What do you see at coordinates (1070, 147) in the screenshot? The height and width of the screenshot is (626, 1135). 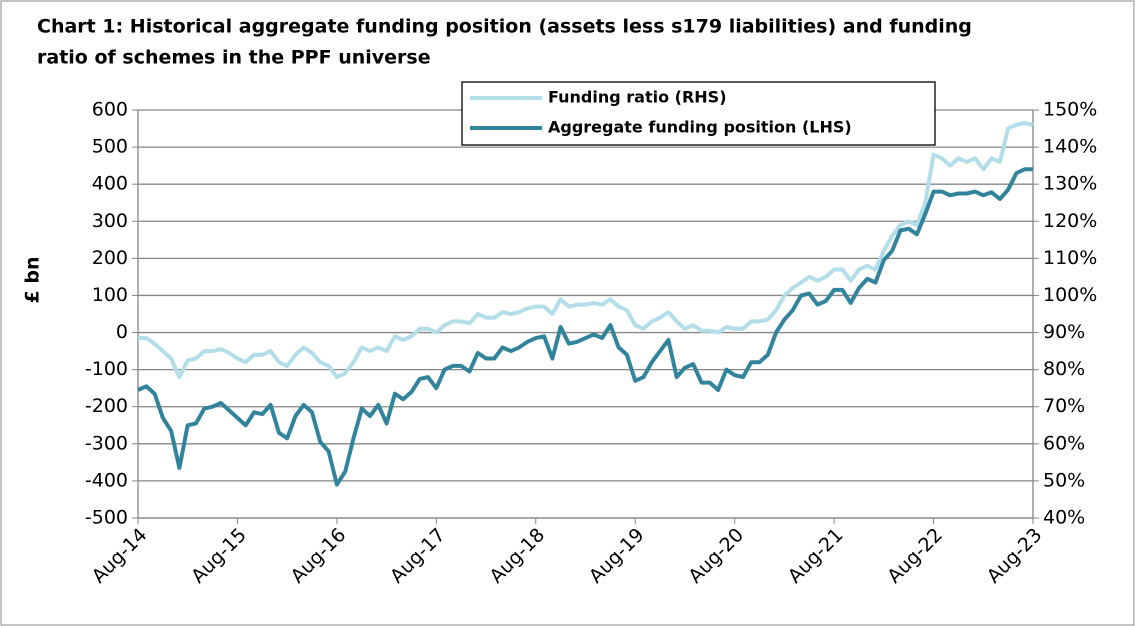 I see `y2-tick-label: 140%` at bounding box center [1070, 147].